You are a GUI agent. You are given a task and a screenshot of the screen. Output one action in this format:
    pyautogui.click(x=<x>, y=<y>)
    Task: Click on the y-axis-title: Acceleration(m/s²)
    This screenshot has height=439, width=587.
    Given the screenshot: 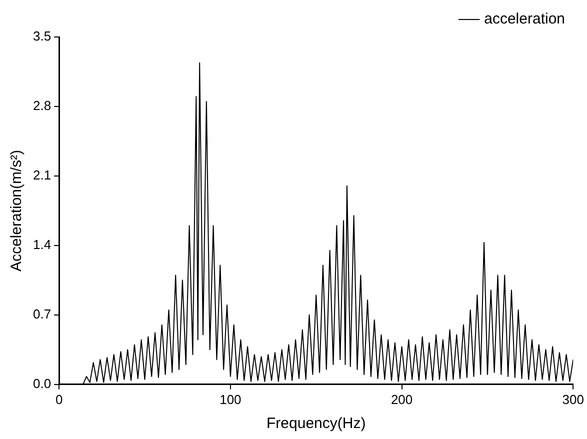 What is the action you would take?
    pyautogui.click(x=17, y=211)
    